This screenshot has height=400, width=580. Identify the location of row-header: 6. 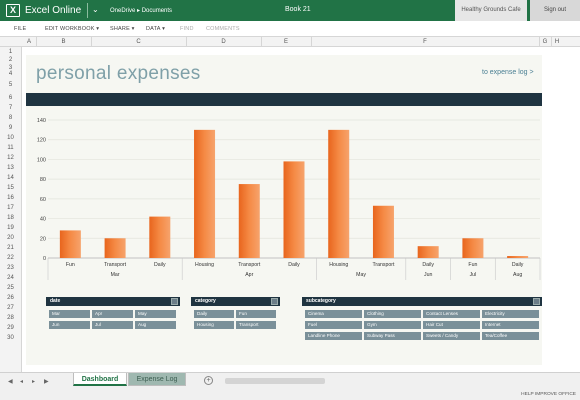
(10, 98).